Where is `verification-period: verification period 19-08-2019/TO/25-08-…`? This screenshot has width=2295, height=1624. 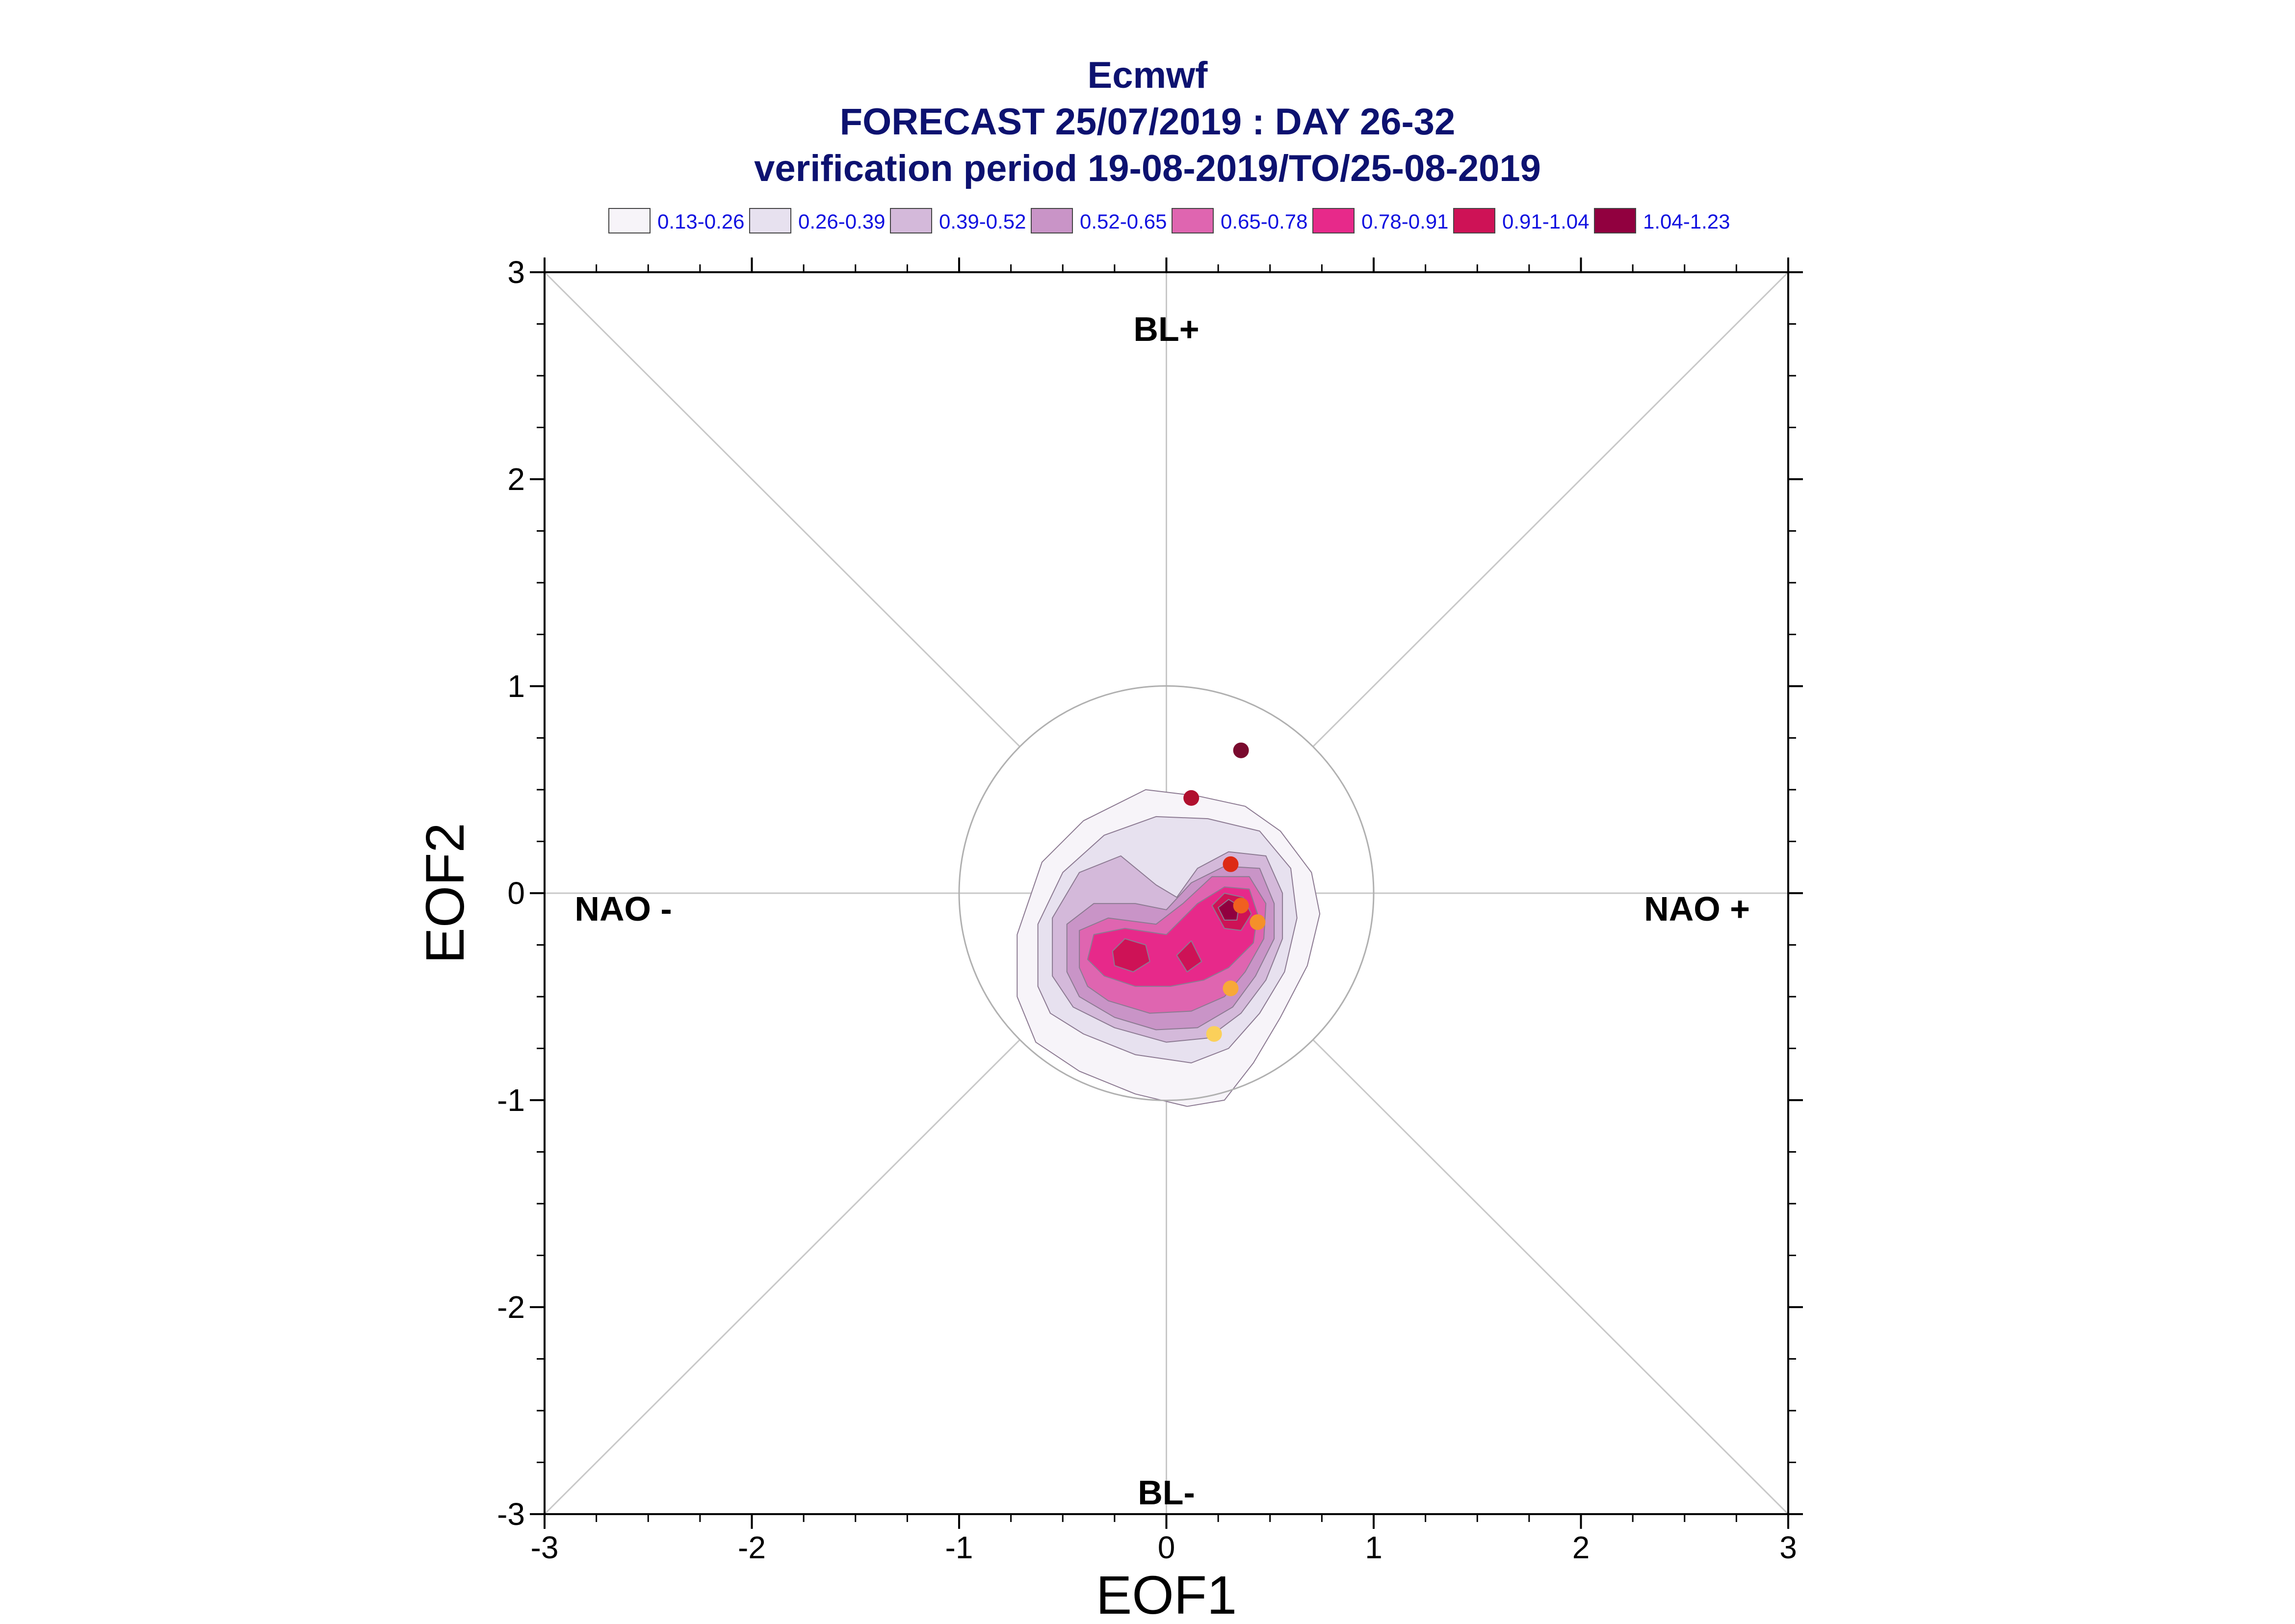
verification-period: verification period 19-08-2019/TO/25-08-… is located at coordinates (1147, 168).